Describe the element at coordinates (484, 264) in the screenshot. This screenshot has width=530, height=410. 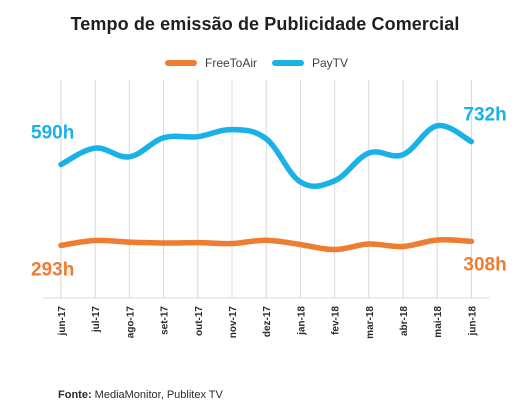
I see `data-label-freetoair-jun-18: 308h` at that location.